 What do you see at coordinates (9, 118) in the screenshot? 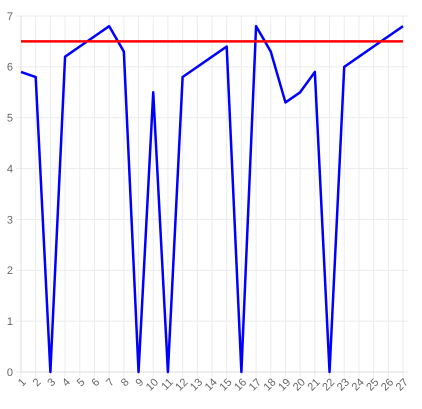
I see `y-tick-label: 5` at bounding box center [9, 118].